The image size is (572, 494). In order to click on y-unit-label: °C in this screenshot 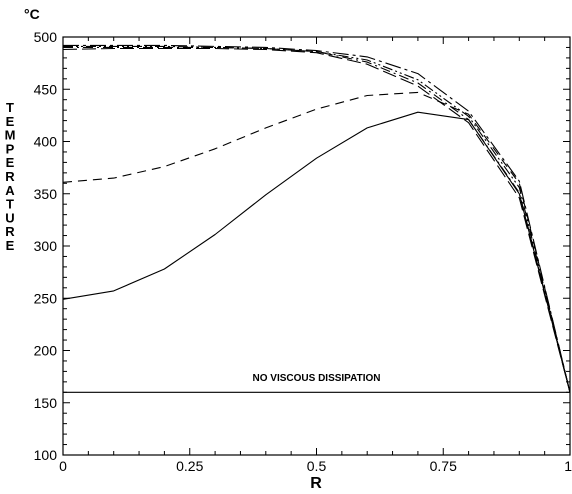, I will do `click(32, 14)`.